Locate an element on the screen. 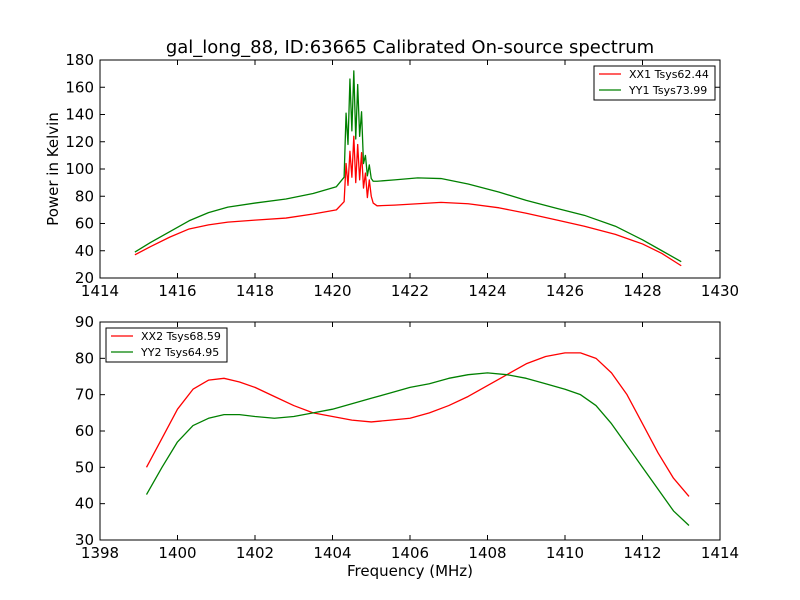  top-y-tick-label: 140 is located at coordinates (79, 115).